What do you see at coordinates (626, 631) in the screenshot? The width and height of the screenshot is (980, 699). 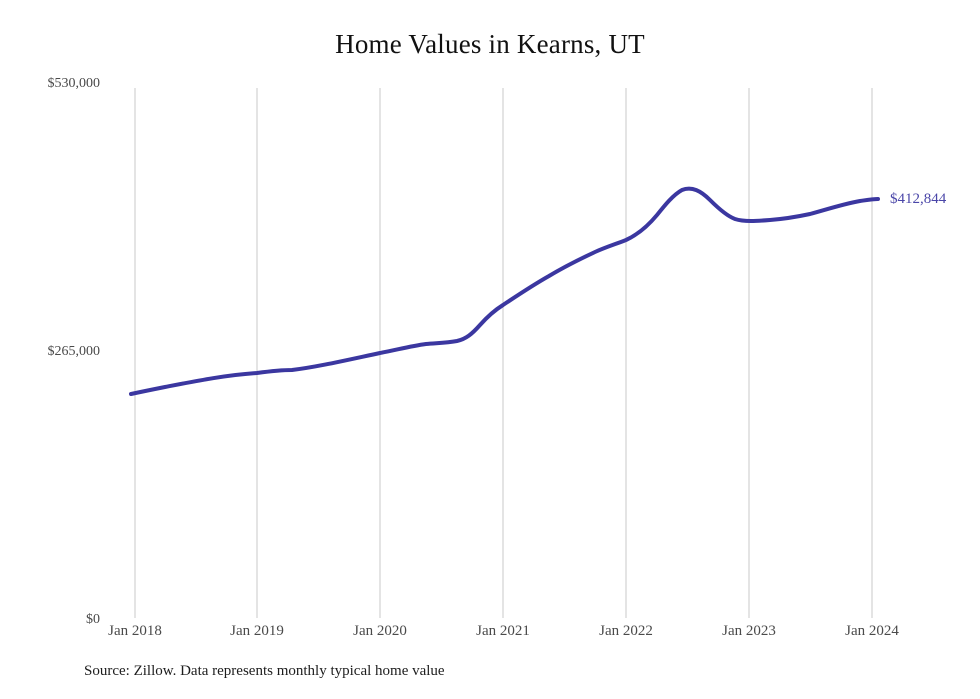 I see `x-axis-tick-label-jan-2022: Jan 2022` at bounding box center [626, 631].